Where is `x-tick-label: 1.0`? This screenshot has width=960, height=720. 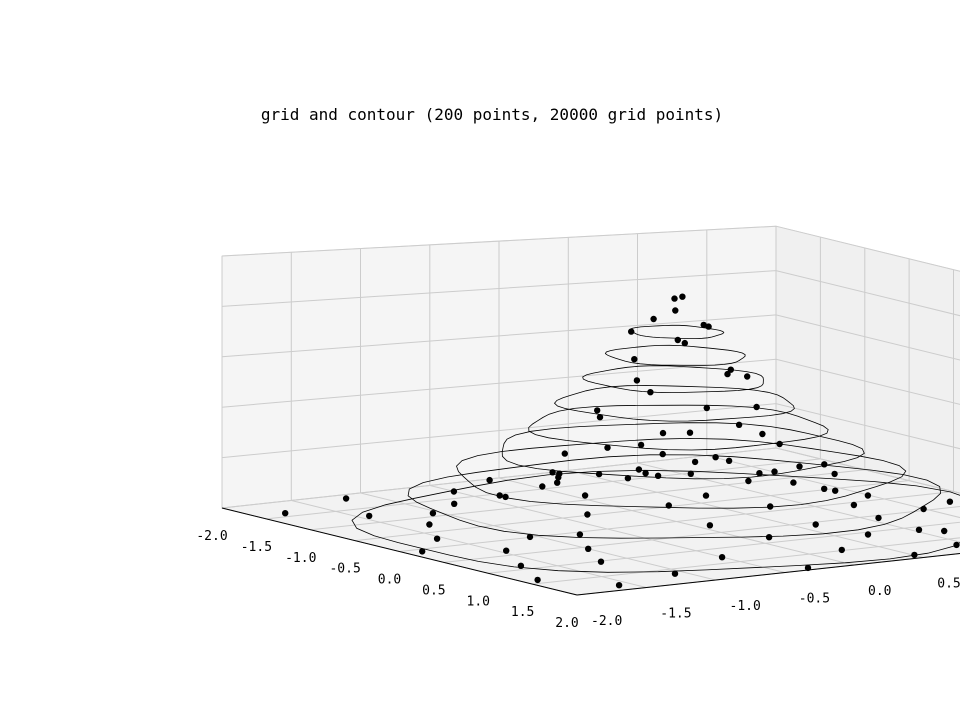 x-tick-label: 1.0 is located at coordinates (478, 601).